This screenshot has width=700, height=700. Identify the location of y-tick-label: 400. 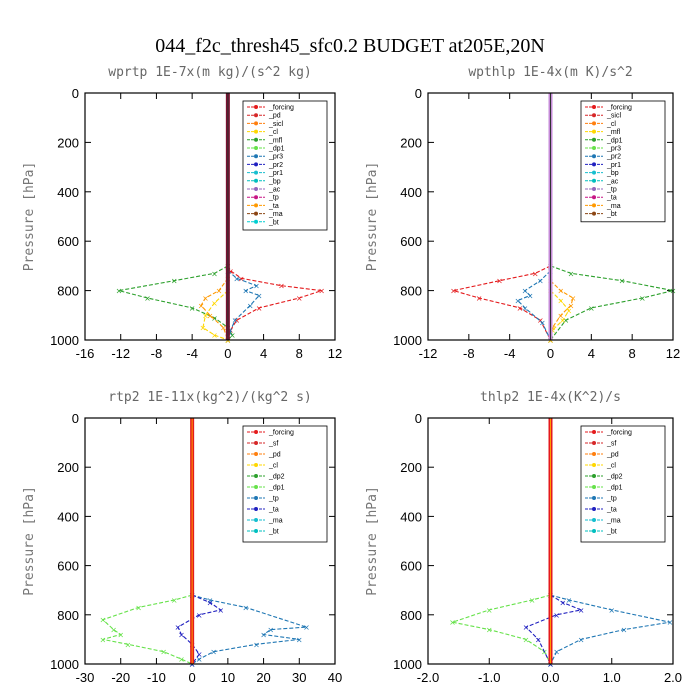
(68, 516).